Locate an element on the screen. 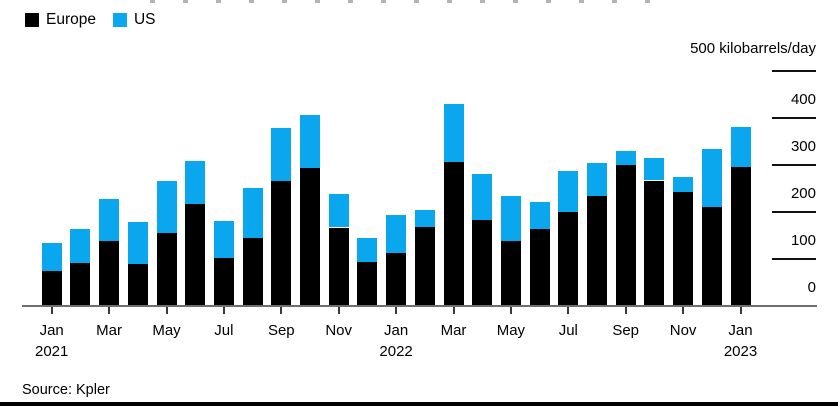 The width and height of the screenshot is (838, 406). us-swatch-icon is located at coordinates (119, 20).